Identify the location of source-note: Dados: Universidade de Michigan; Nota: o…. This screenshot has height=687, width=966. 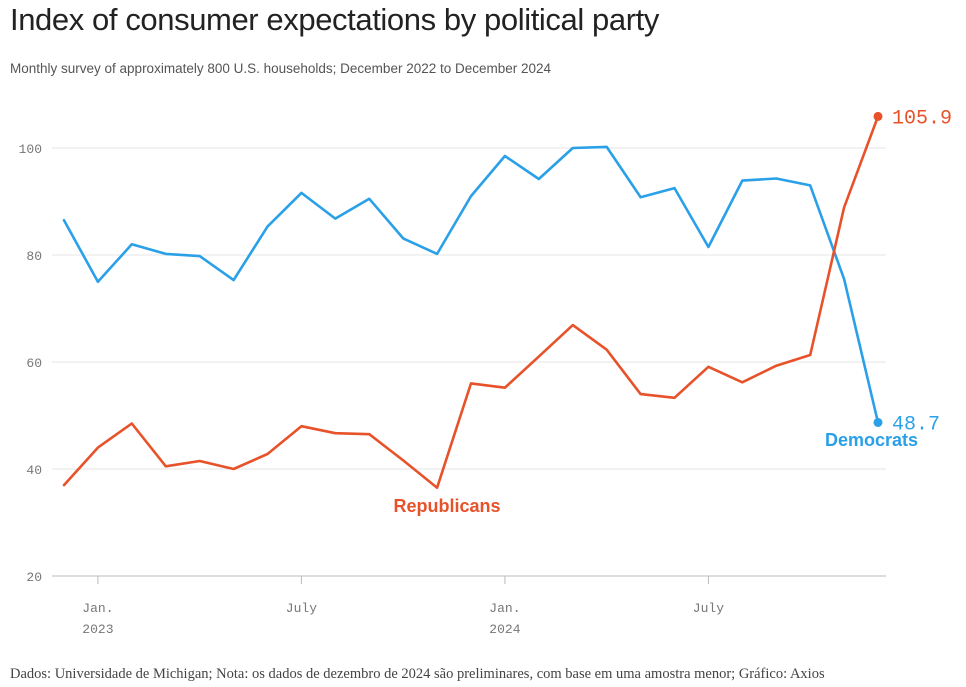
(417, 674).